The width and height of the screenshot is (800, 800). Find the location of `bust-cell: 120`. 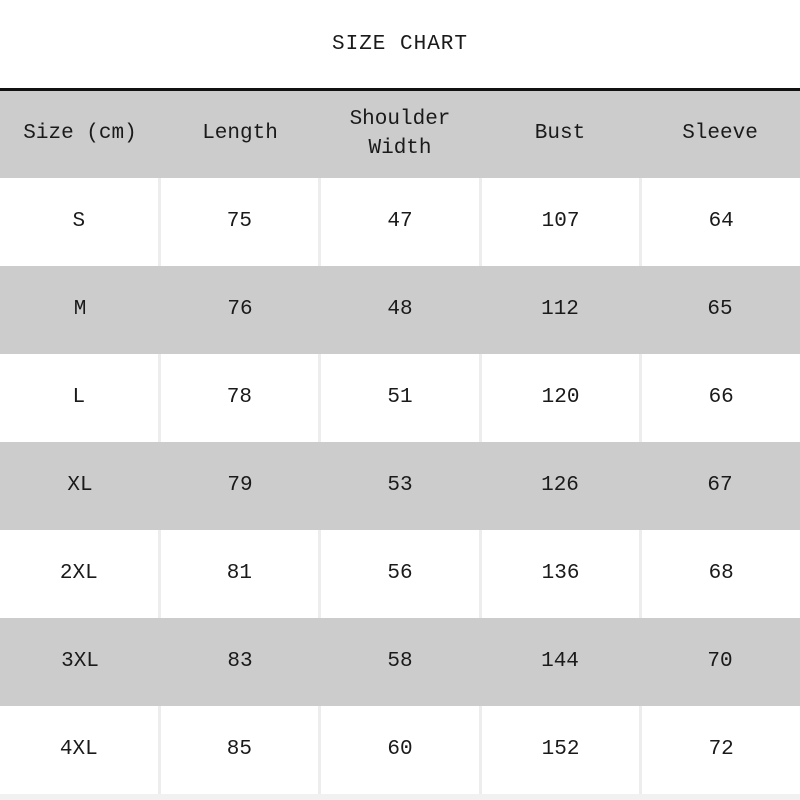

bust-cell: 120 is located at coordinates (559, 398).